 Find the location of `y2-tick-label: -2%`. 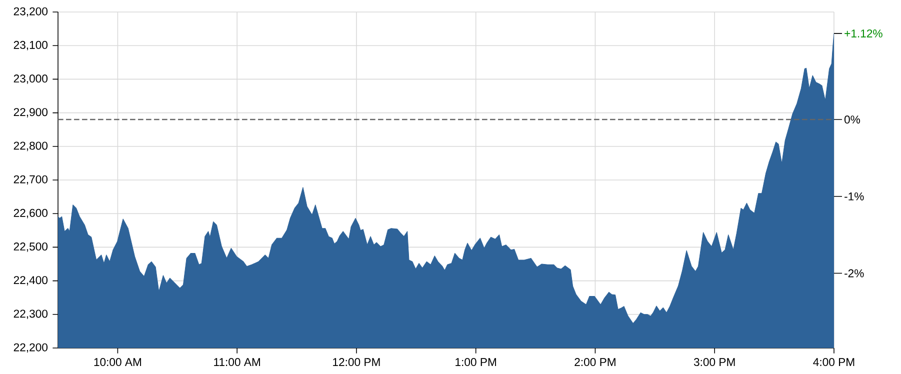

y2-tick-label: -2% is located at coordinates (854, 273).